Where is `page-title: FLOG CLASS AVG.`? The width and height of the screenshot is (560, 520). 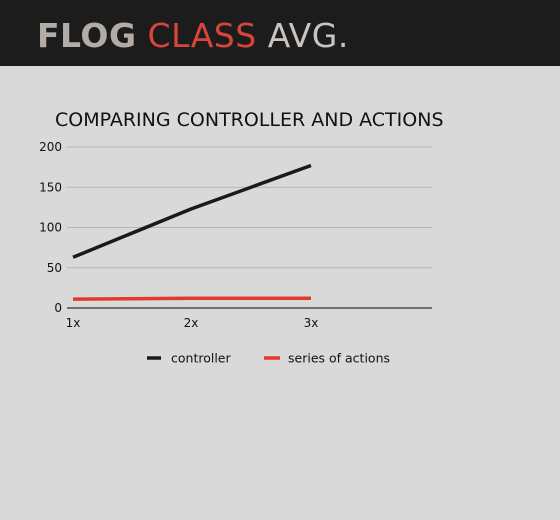
page-title: FLOG CLASS AVG. is located at coordinates (193, 36).